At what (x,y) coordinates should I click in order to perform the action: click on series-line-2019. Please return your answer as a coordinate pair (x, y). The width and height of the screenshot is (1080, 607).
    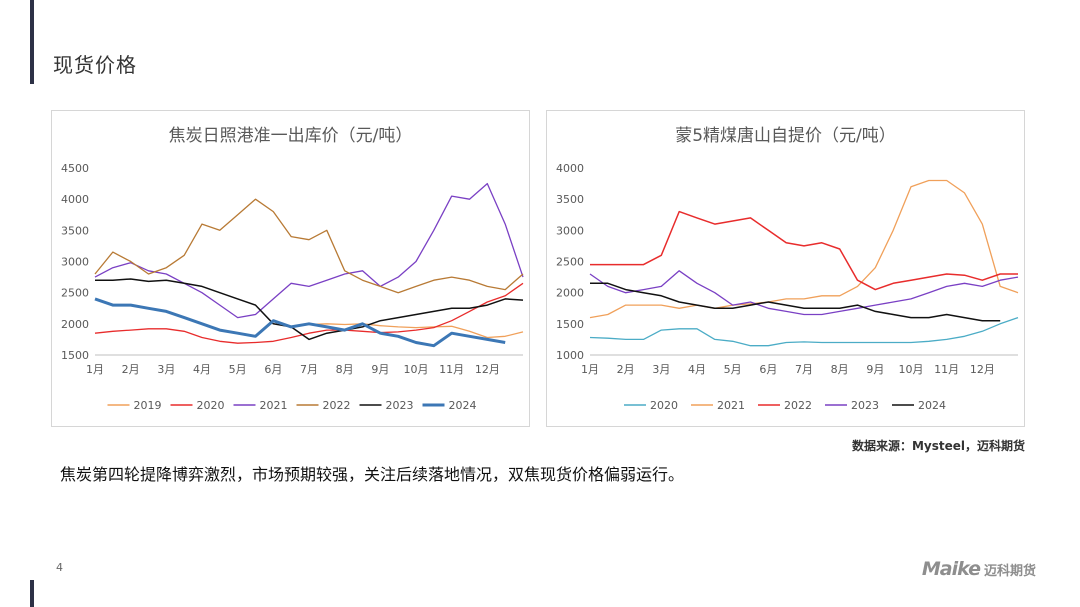
    Looking at the image, I should click on (416, 331).